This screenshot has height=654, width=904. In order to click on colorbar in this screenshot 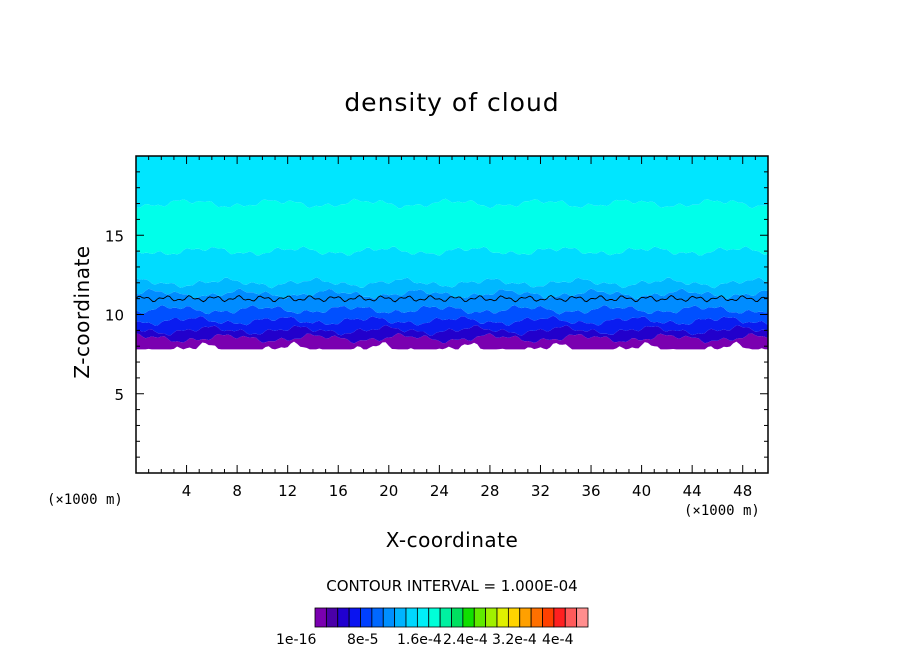, I will do `click(451, 617)`.